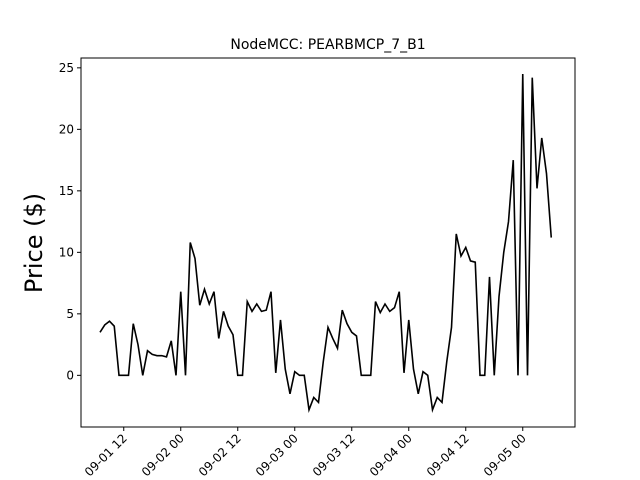 This screenshot has width=640, height=480. I want to click on x-tick-label: 09-03 00, so click(277, 455).